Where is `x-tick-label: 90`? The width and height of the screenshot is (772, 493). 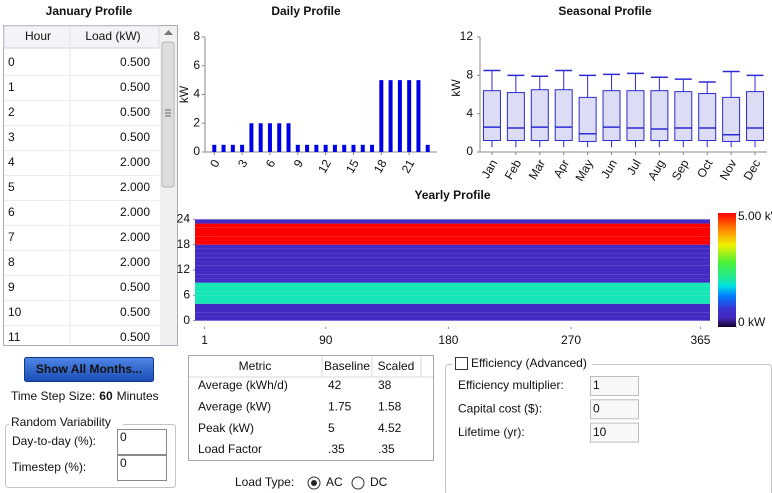 x-tick-label: 90 is located at coordinates (326, 340).